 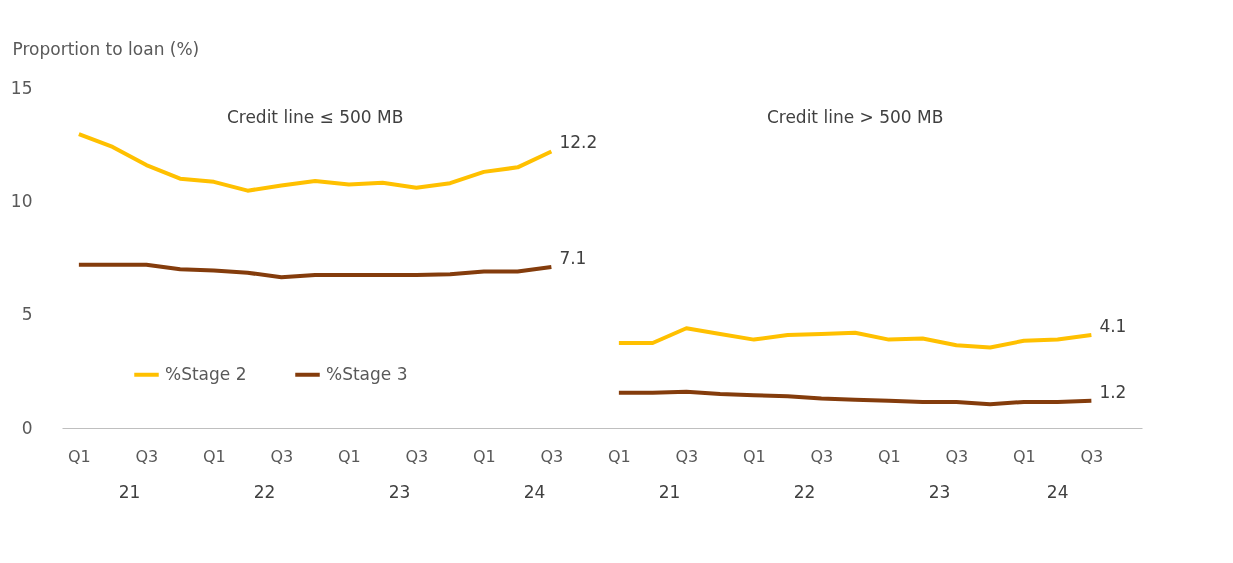 What do you see at coordinates (21, 87) in the screenshot?
I see `y-tick-label: 15` at bounding box center [21, 87].